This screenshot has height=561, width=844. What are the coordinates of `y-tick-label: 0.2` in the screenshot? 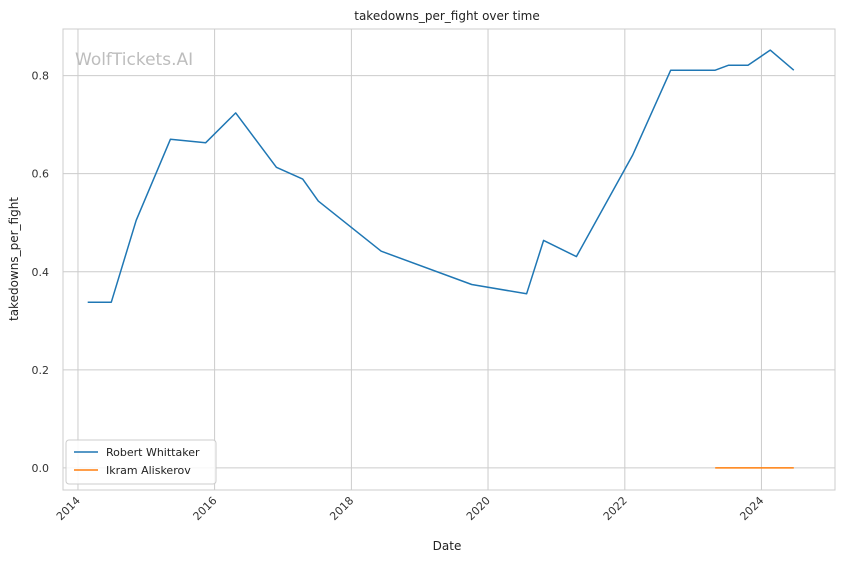 It's located at (41, 370).